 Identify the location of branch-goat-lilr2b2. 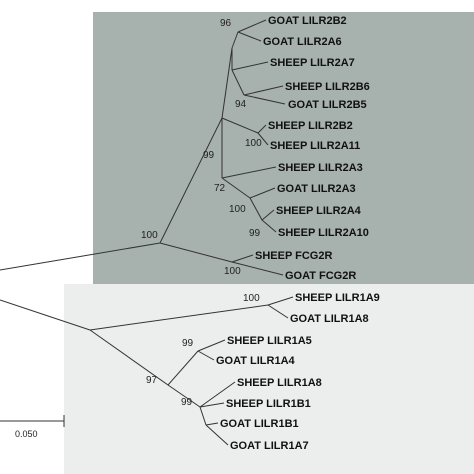
(252, 26).